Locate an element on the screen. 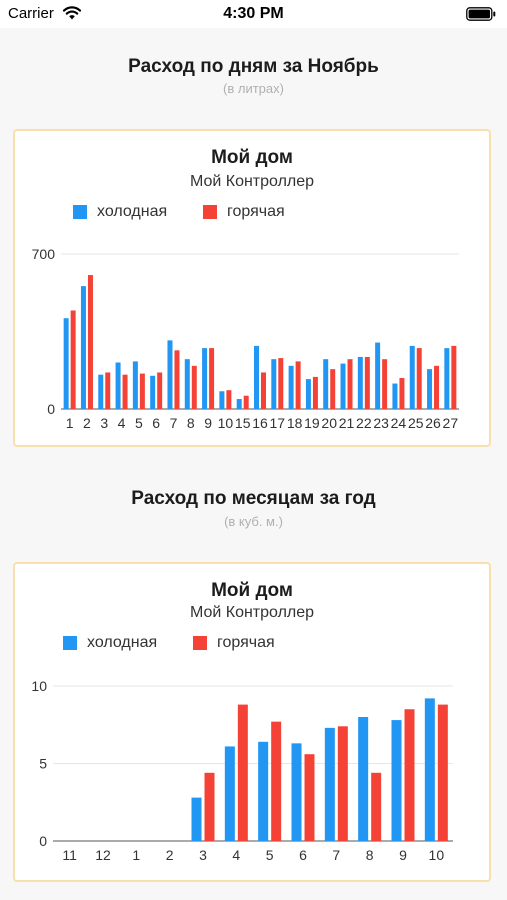 The height and width of the screenshot is (900, 507). monthly-section-title: Расход по месяцам за год is located at coordinates (253, 498).